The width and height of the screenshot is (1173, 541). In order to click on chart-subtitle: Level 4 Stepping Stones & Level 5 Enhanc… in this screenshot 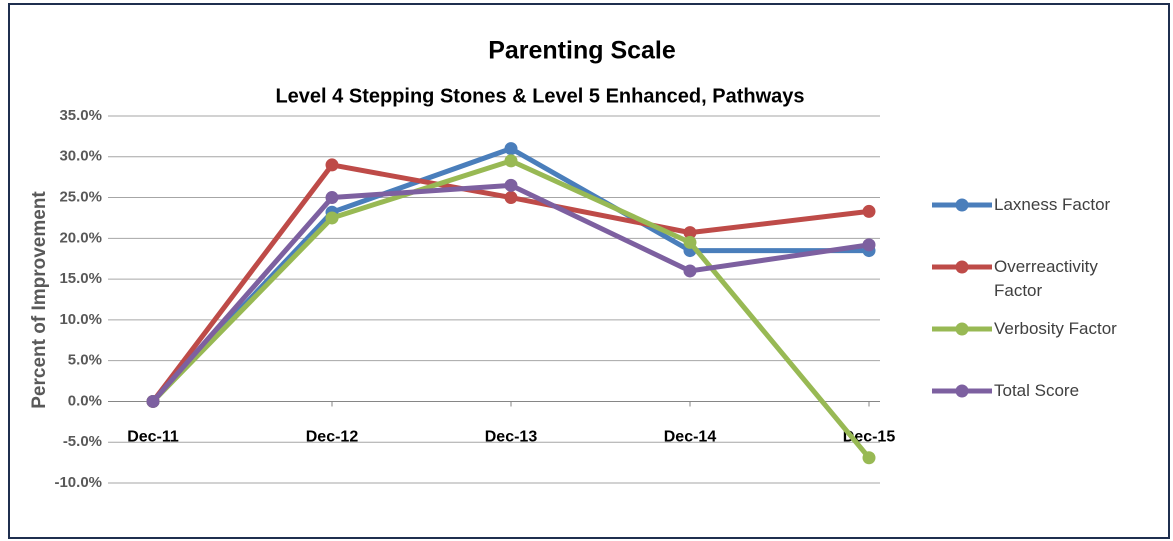, I will do `click(539, 96)`.